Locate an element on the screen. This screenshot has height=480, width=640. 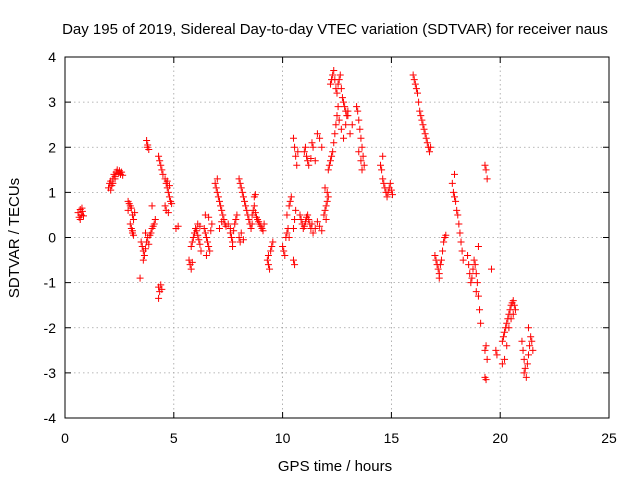
x-tick-label: 25 is located at coordinates (609, 438).